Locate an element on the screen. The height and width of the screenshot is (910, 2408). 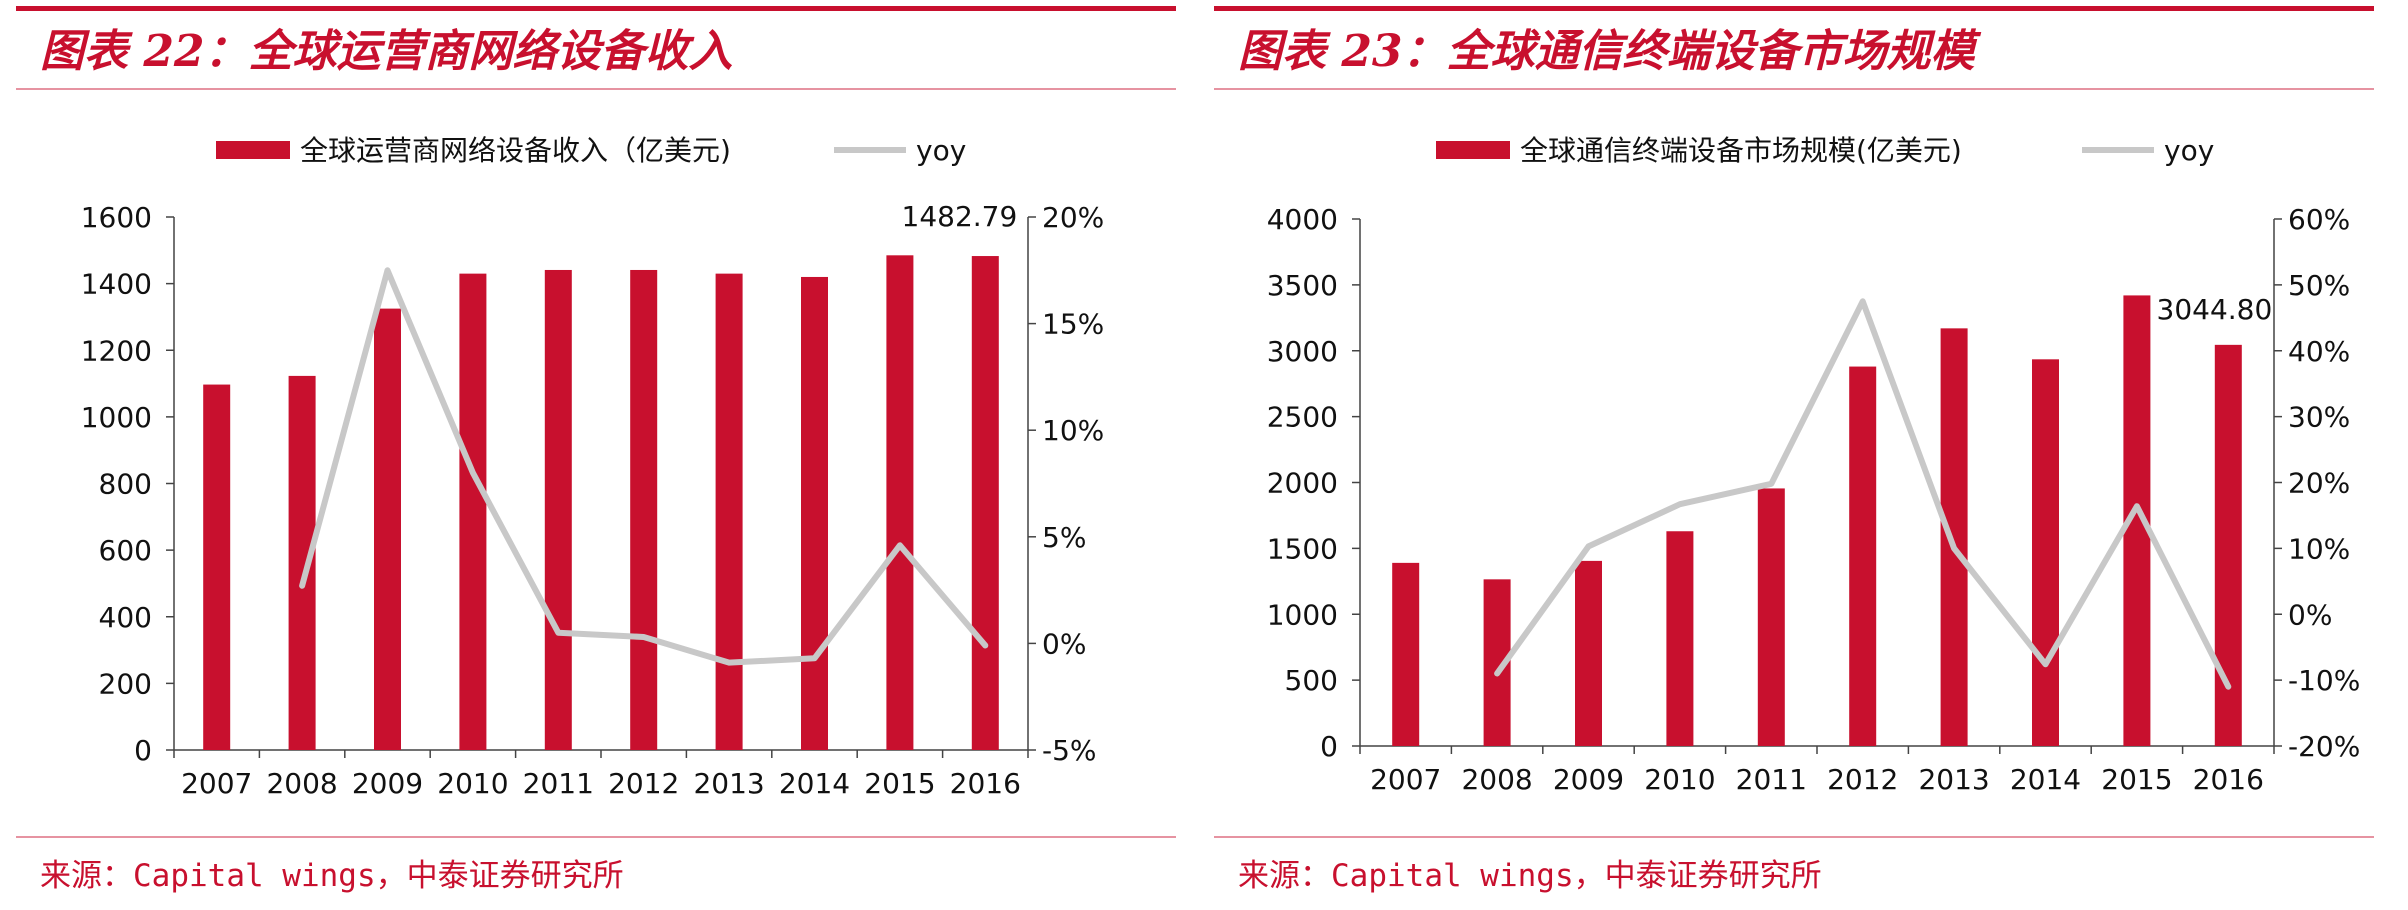
left-tick-label: 1500 is located at coordinates (1302, 548).